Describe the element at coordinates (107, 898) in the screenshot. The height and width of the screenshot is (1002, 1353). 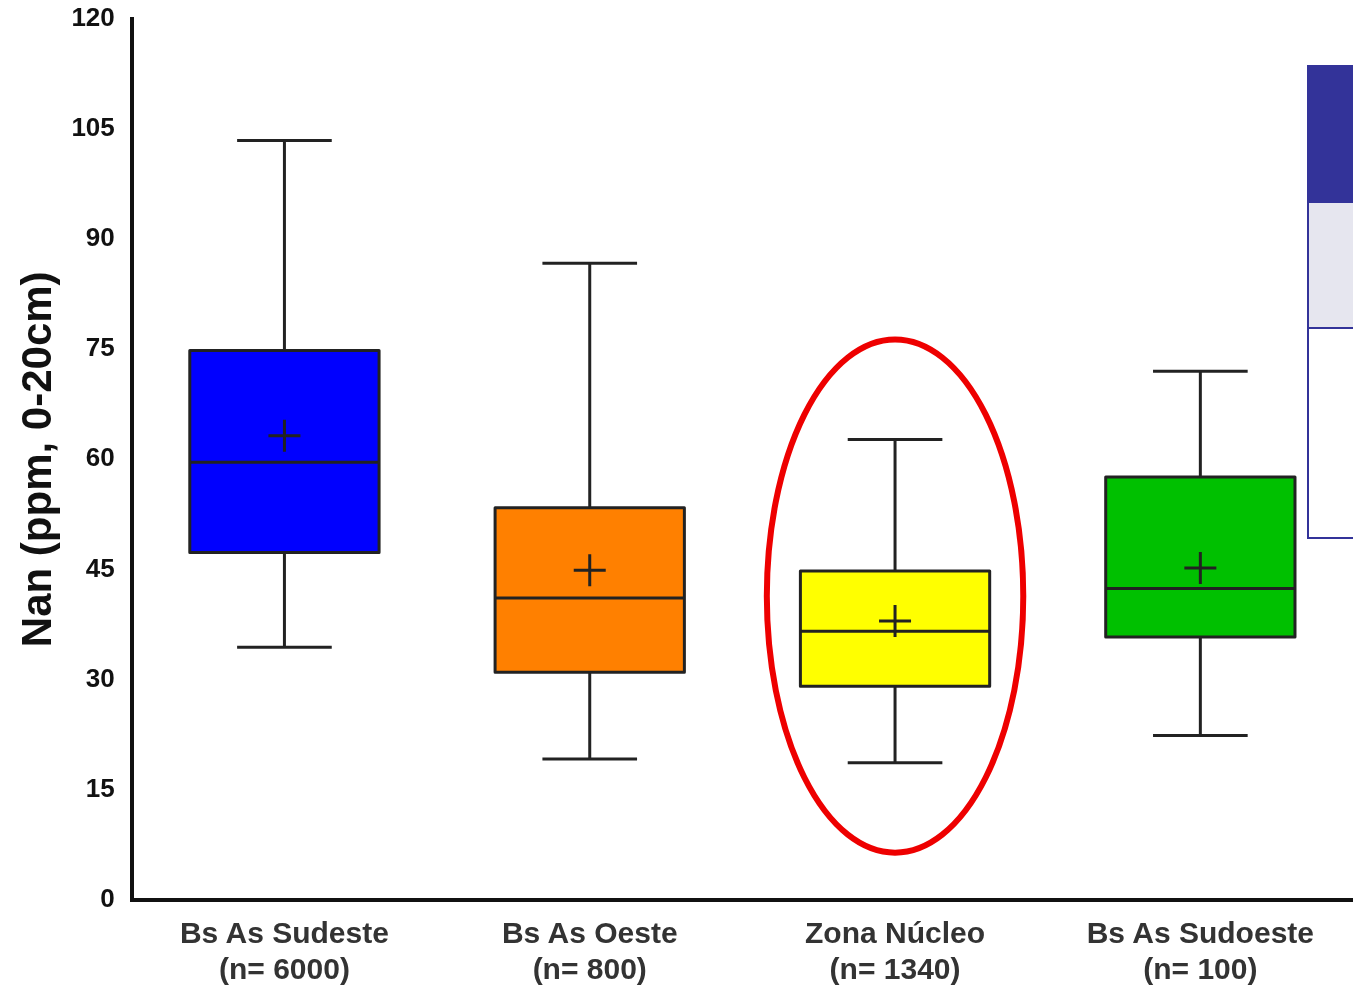
I see `y-tick-label: 0` at that location.